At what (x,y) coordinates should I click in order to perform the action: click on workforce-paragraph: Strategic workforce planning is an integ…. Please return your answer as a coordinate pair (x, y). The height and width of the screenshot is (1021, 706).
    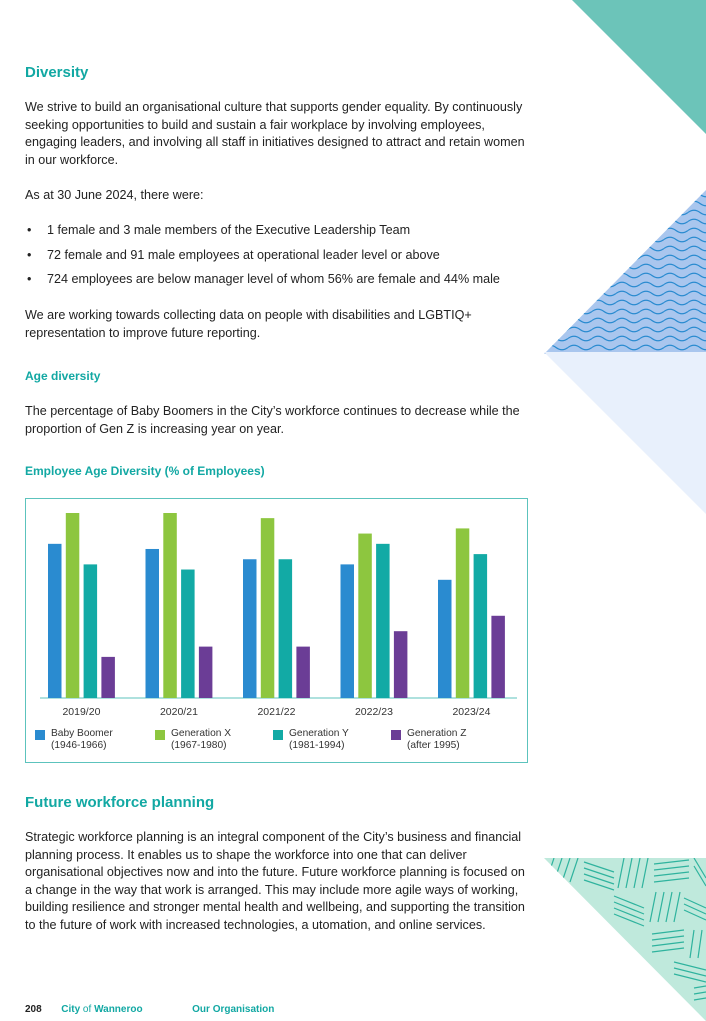
    Looking at the image, I should click on (275, 881).